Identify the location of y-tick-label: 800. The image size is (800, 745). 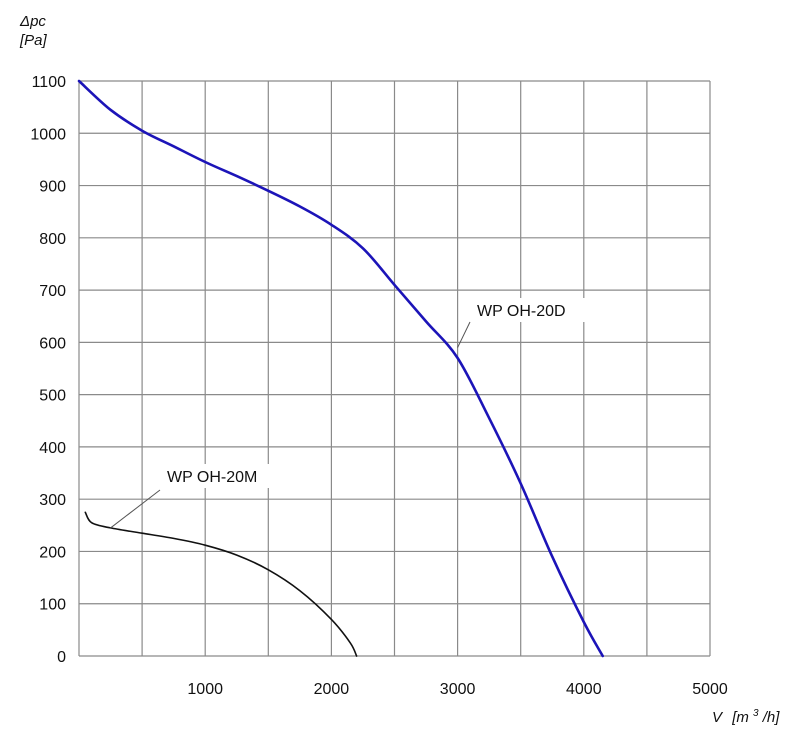
(52, 239).